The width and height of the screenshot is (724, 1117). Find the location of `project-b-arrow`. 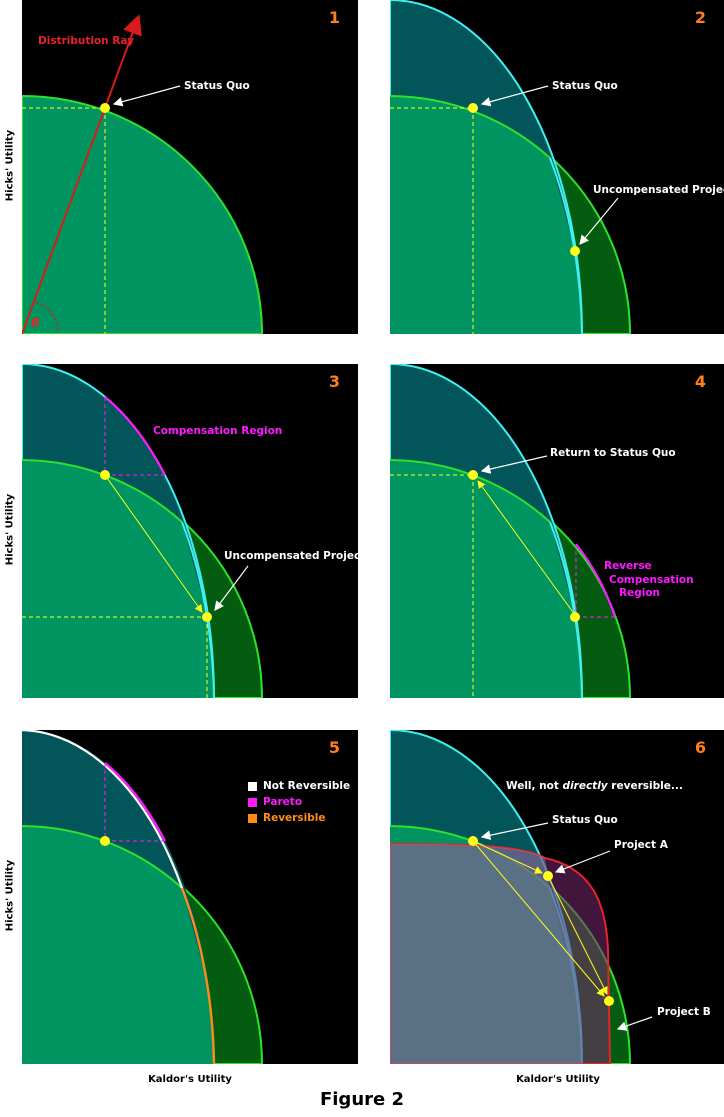

project-b-arrow is located at coordinates (634, 1023).